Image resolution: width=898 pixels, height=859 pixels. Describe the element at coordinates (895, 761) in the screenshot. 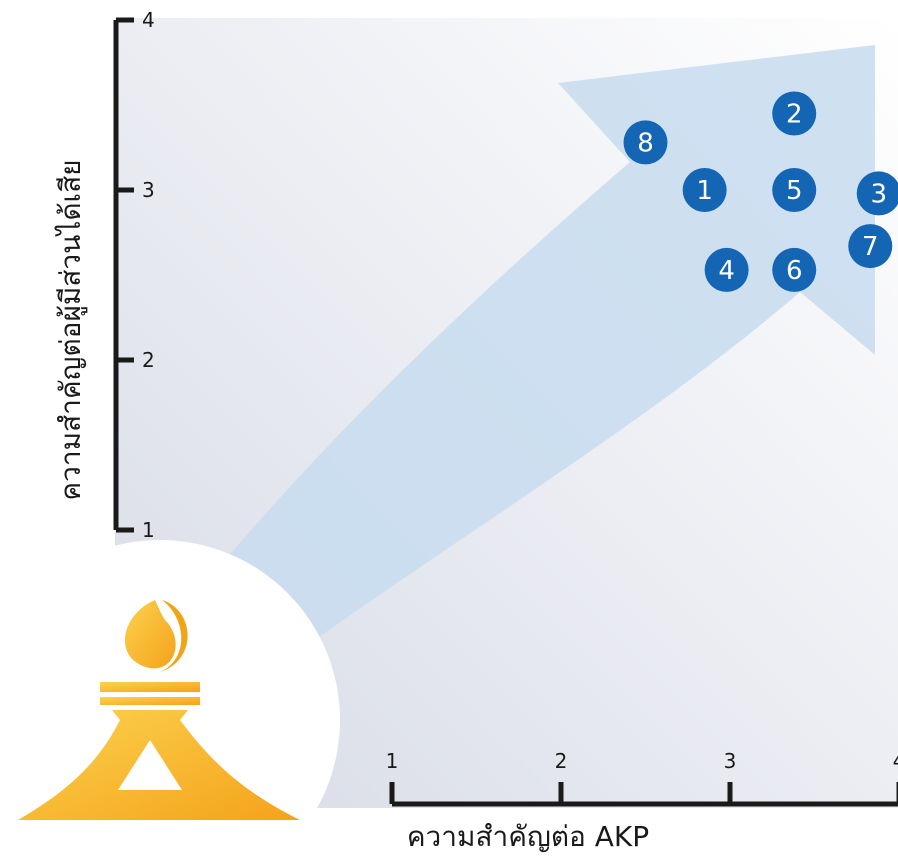

I see `x-tick-label: 4` at that location.